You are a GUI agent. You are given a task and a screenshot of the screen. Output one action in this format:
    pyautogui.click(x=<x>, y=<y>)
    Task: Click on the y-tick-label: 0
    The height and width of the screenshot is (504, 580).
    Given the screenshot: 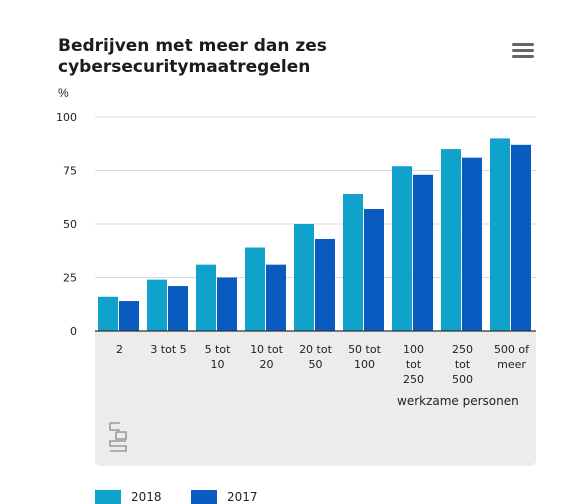 What is the action you would take?
    pyautogui.click(x=73, y=331)
    